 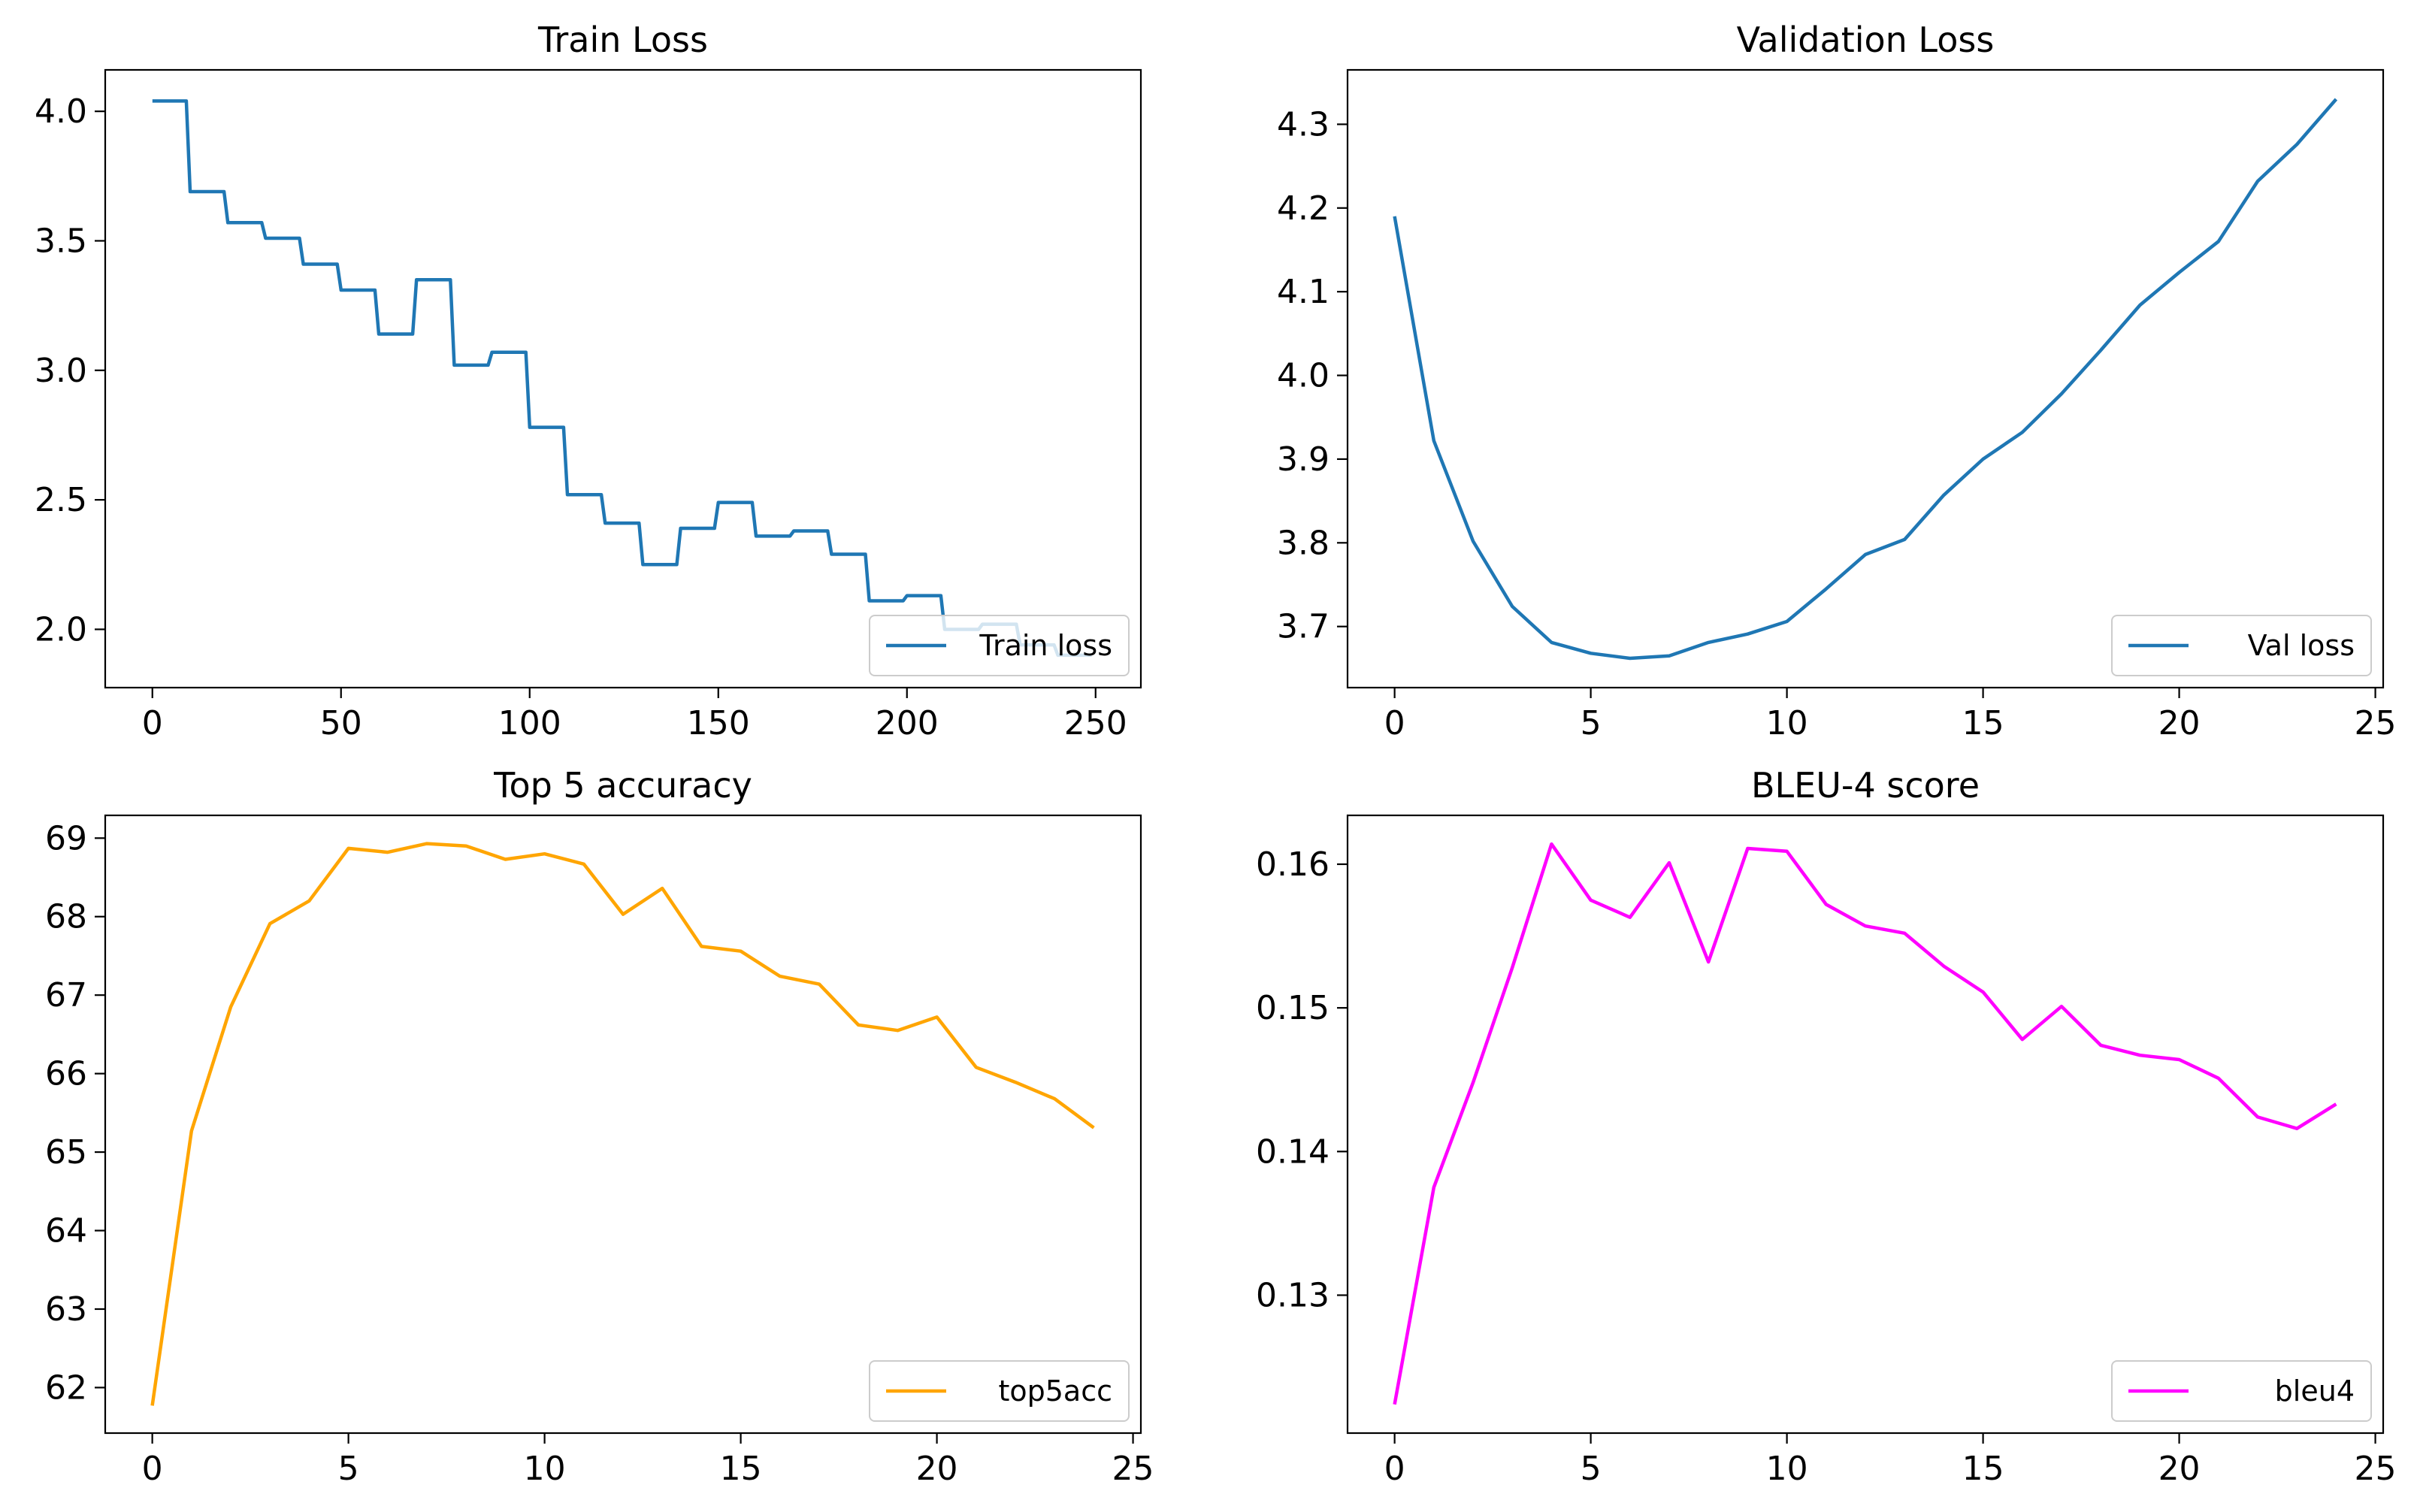 I want to click on y-tick-label: 4.3, so click(x=1303, y=124).